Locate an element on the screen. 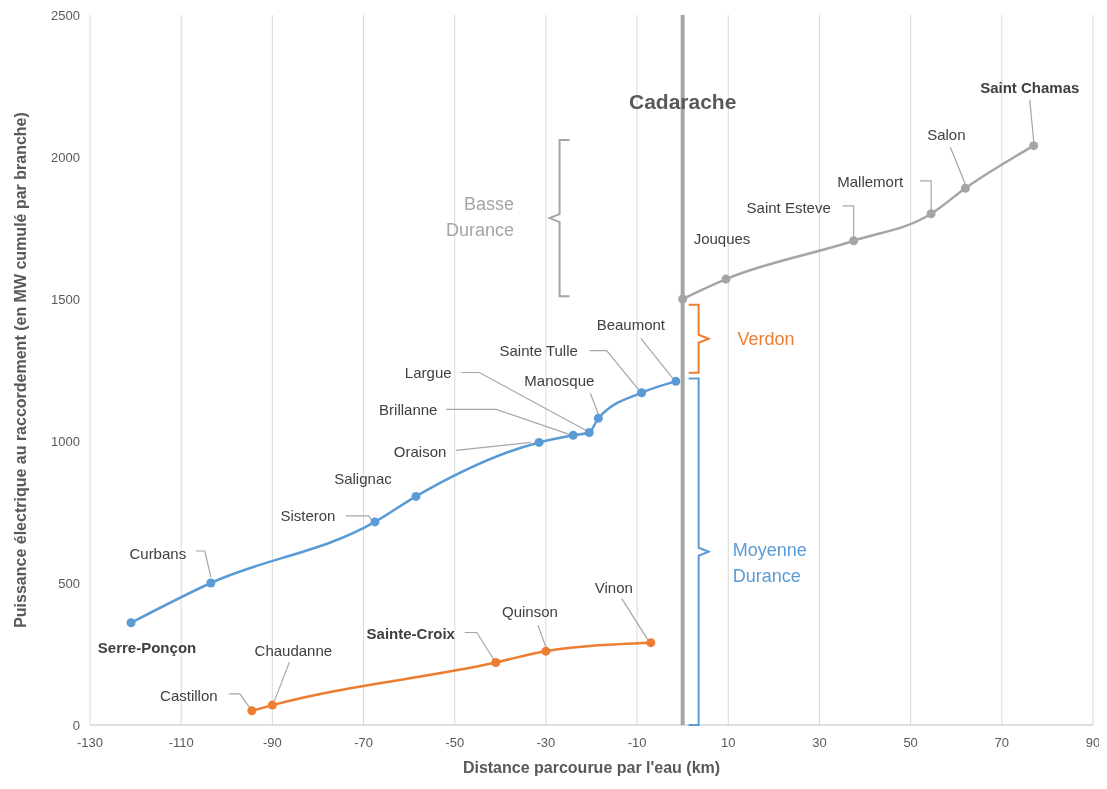 This screenshot has height=789, width=1107. annotation: Basse Durance is located at coordinates (479, 216).